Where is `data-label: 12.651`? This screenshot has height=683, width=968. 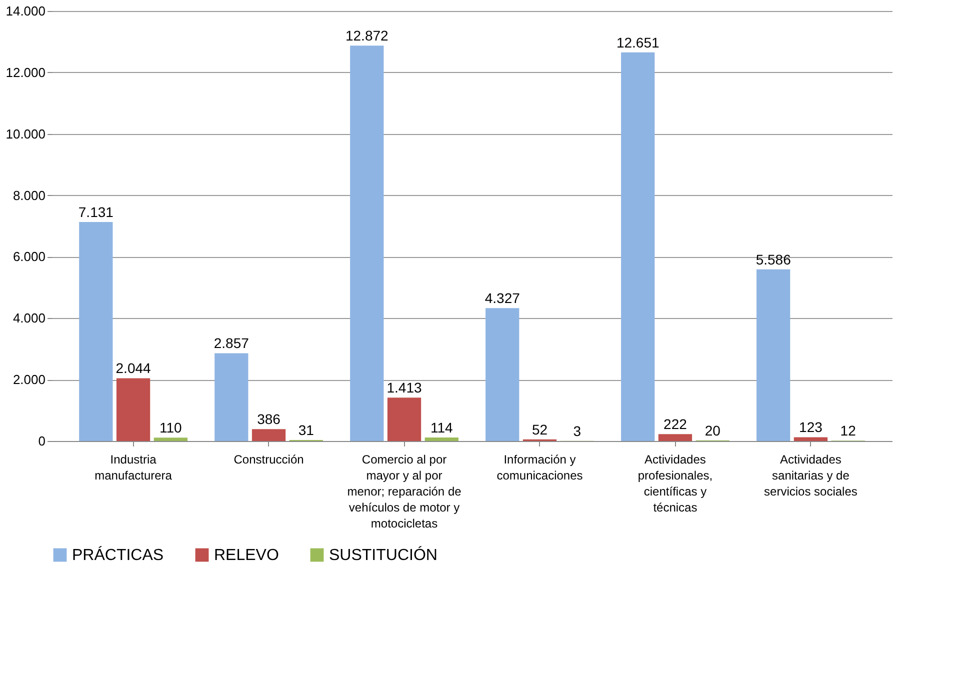 data-label: 12.651 is located at coordinates (638, 42).